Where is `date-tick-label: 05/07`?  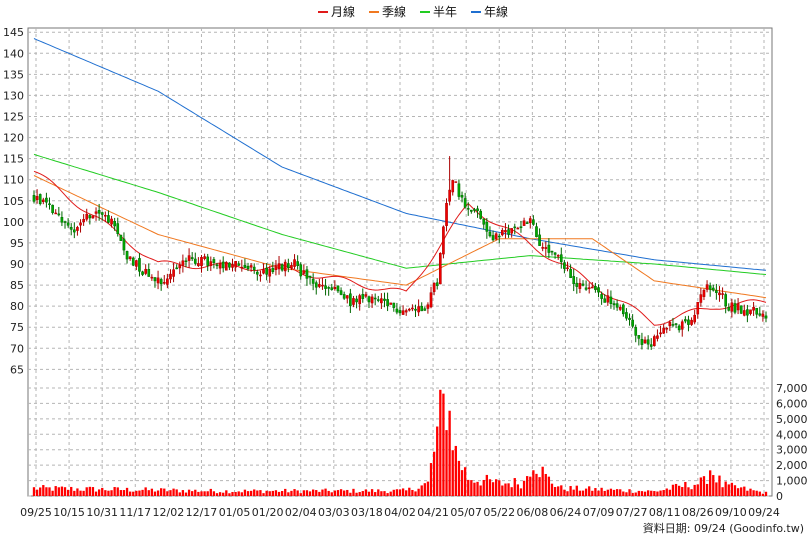 date-tick-label: 05/07 is located at coordinates (466, 512).